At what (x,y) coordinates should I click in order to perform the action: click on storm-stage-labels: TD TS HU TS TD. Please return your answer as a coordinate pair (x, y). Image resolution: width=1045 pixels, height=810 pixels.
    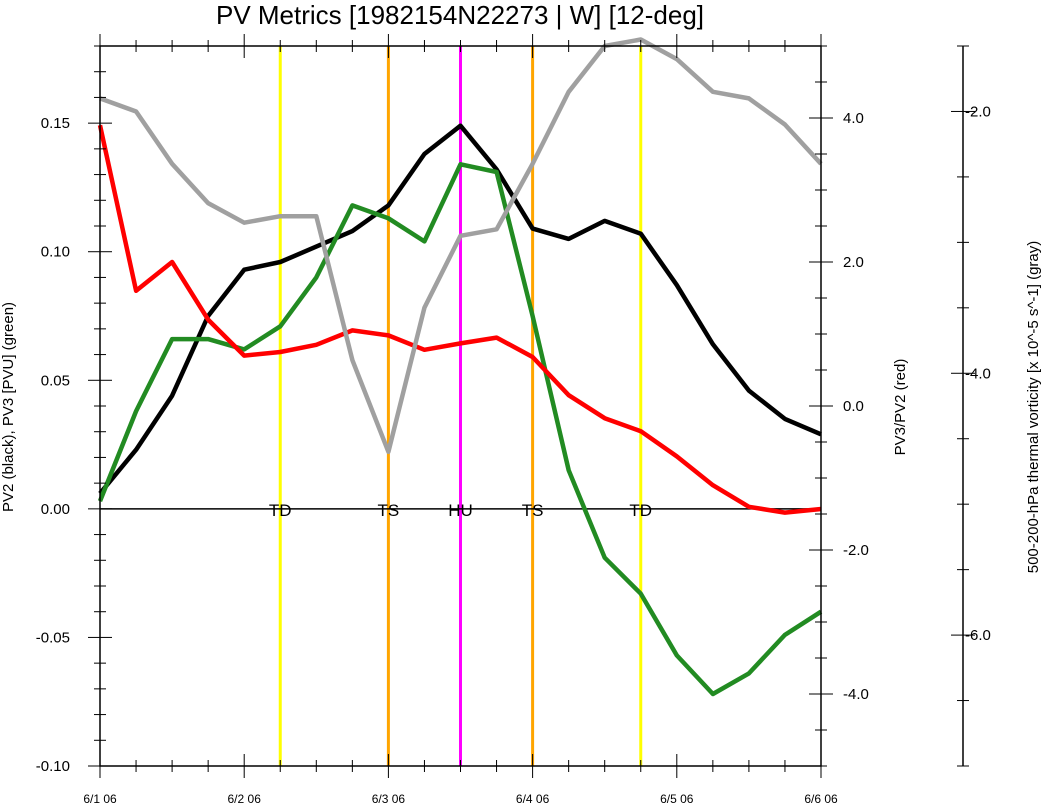
    Looking at the image, I should click on (460, 510).